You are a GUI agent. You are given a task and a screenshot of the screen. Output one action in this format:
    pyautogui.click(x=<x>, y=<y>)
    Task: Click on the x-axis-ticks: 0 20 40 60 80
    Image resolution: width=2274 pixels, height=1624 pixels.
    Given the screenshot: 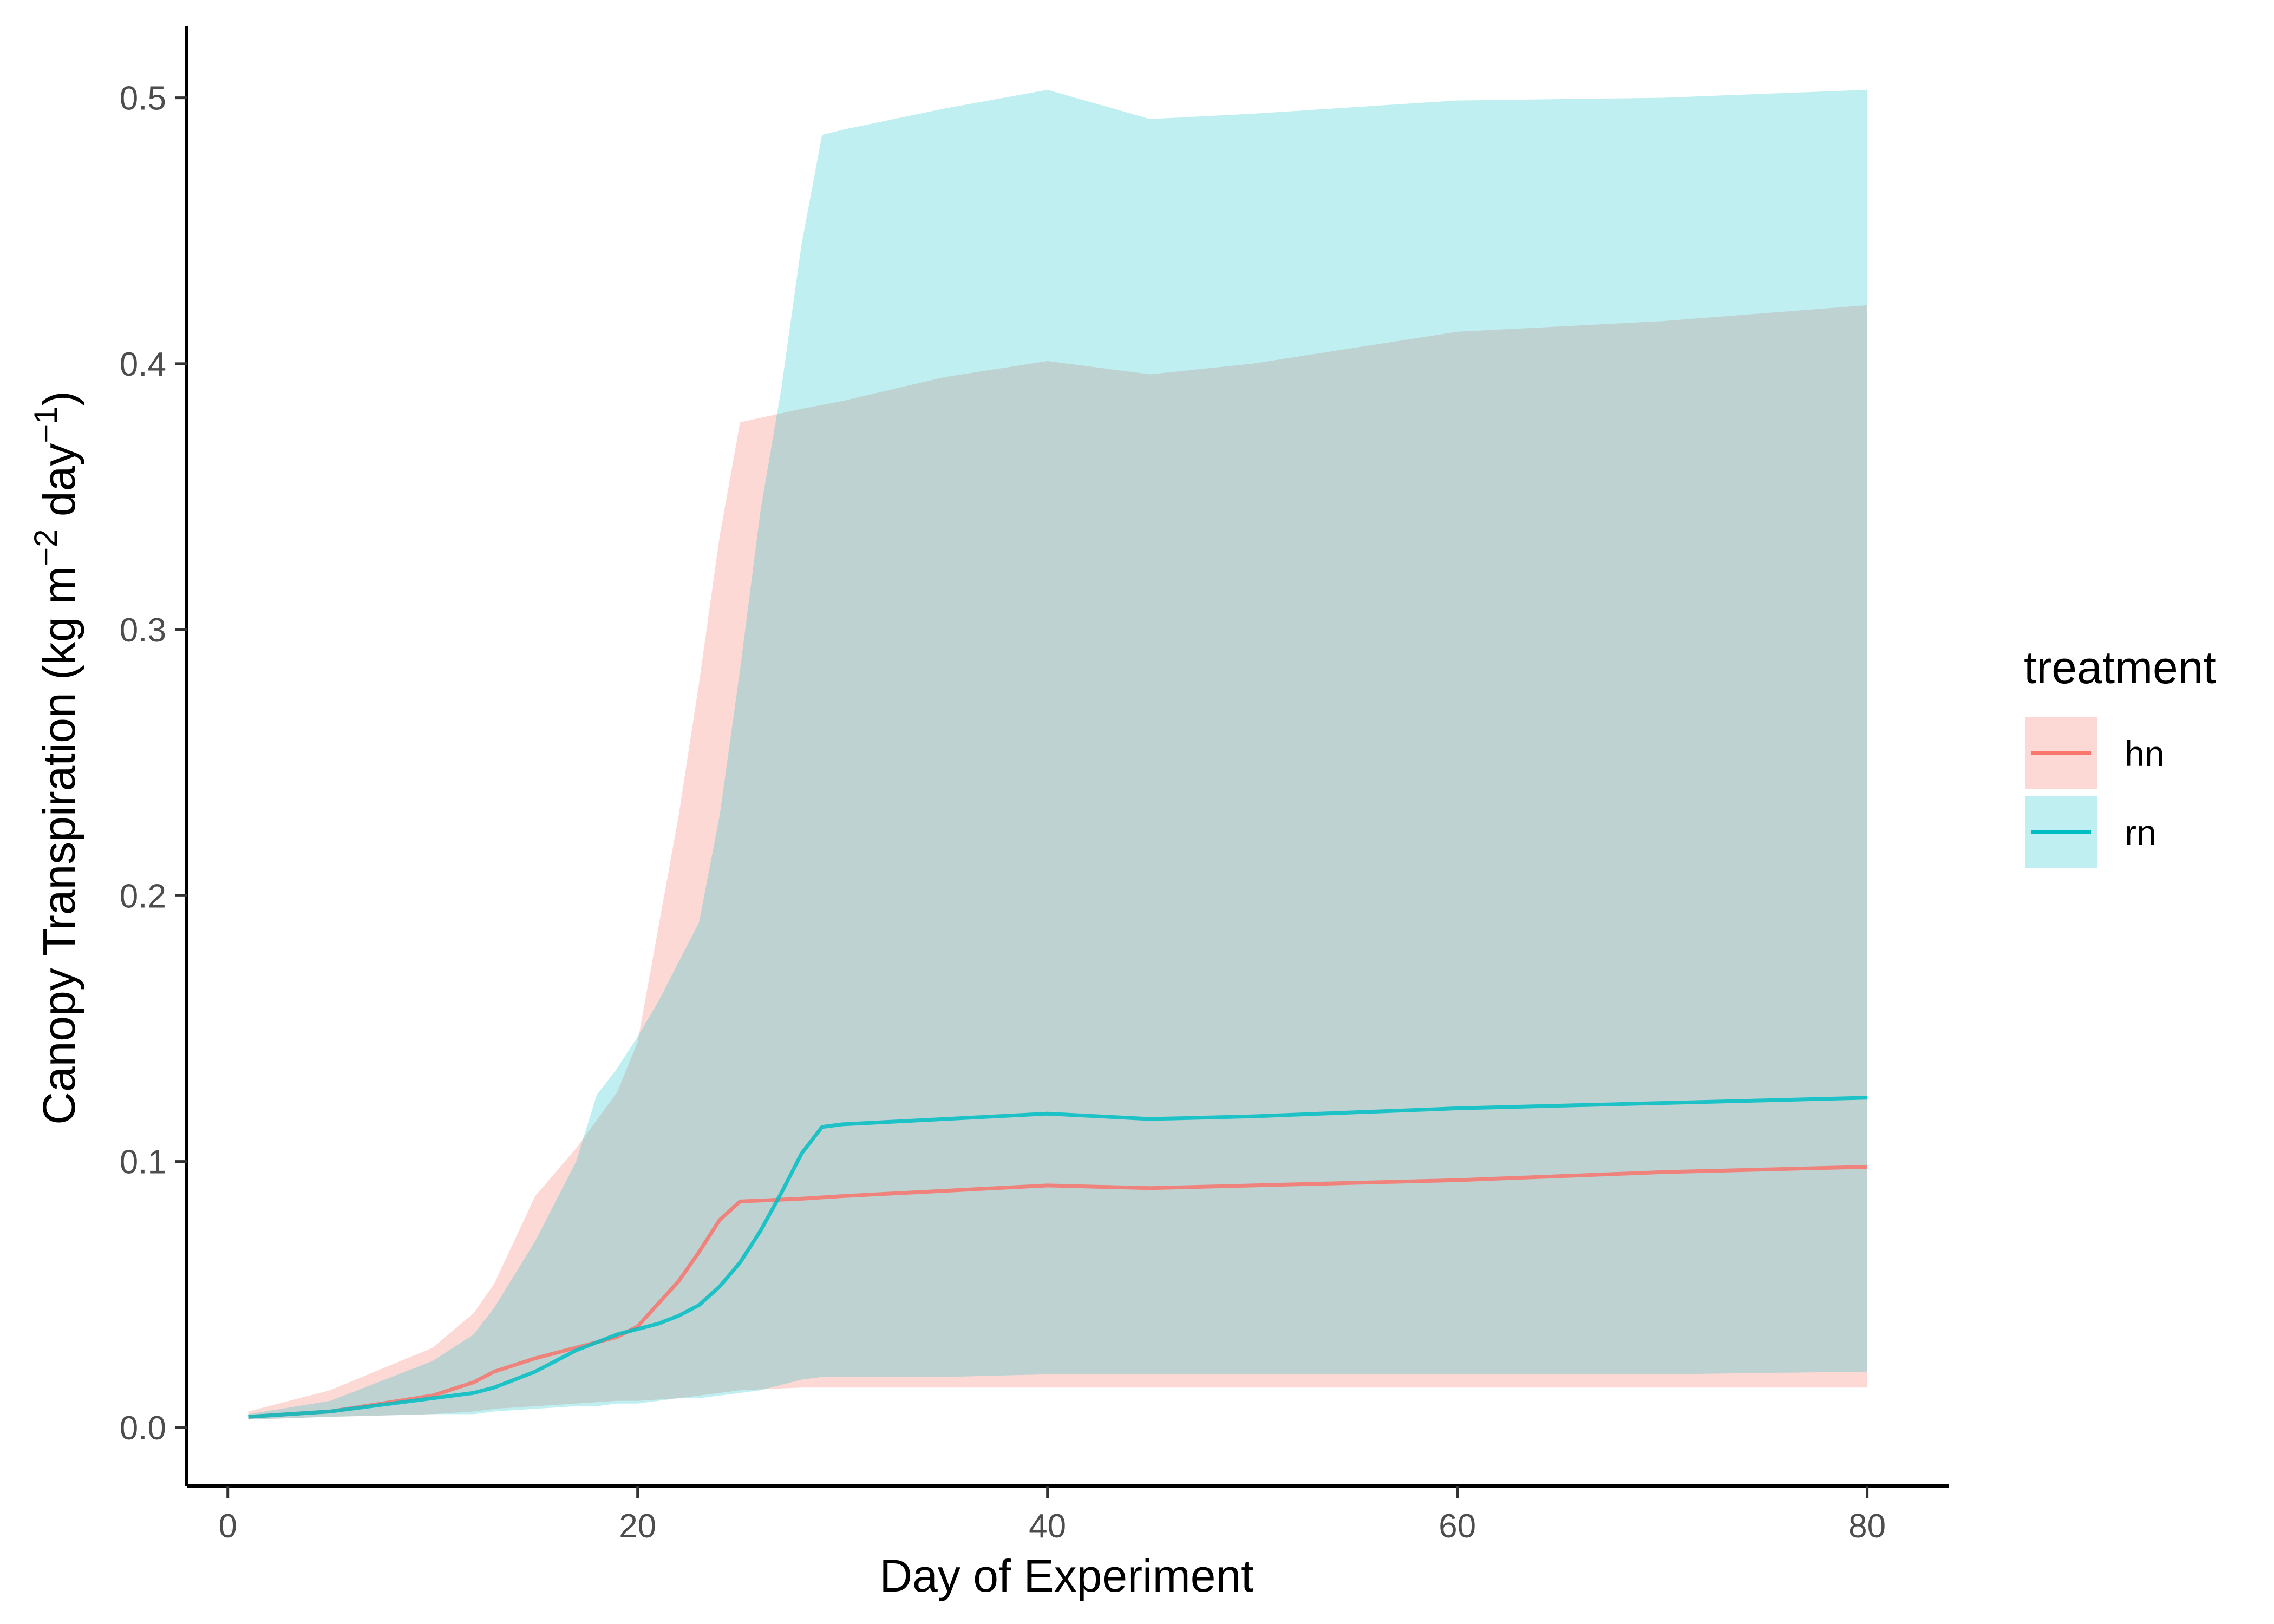 What is the action you would take?
    pyautogui.click(x=1052, y=1515)
    